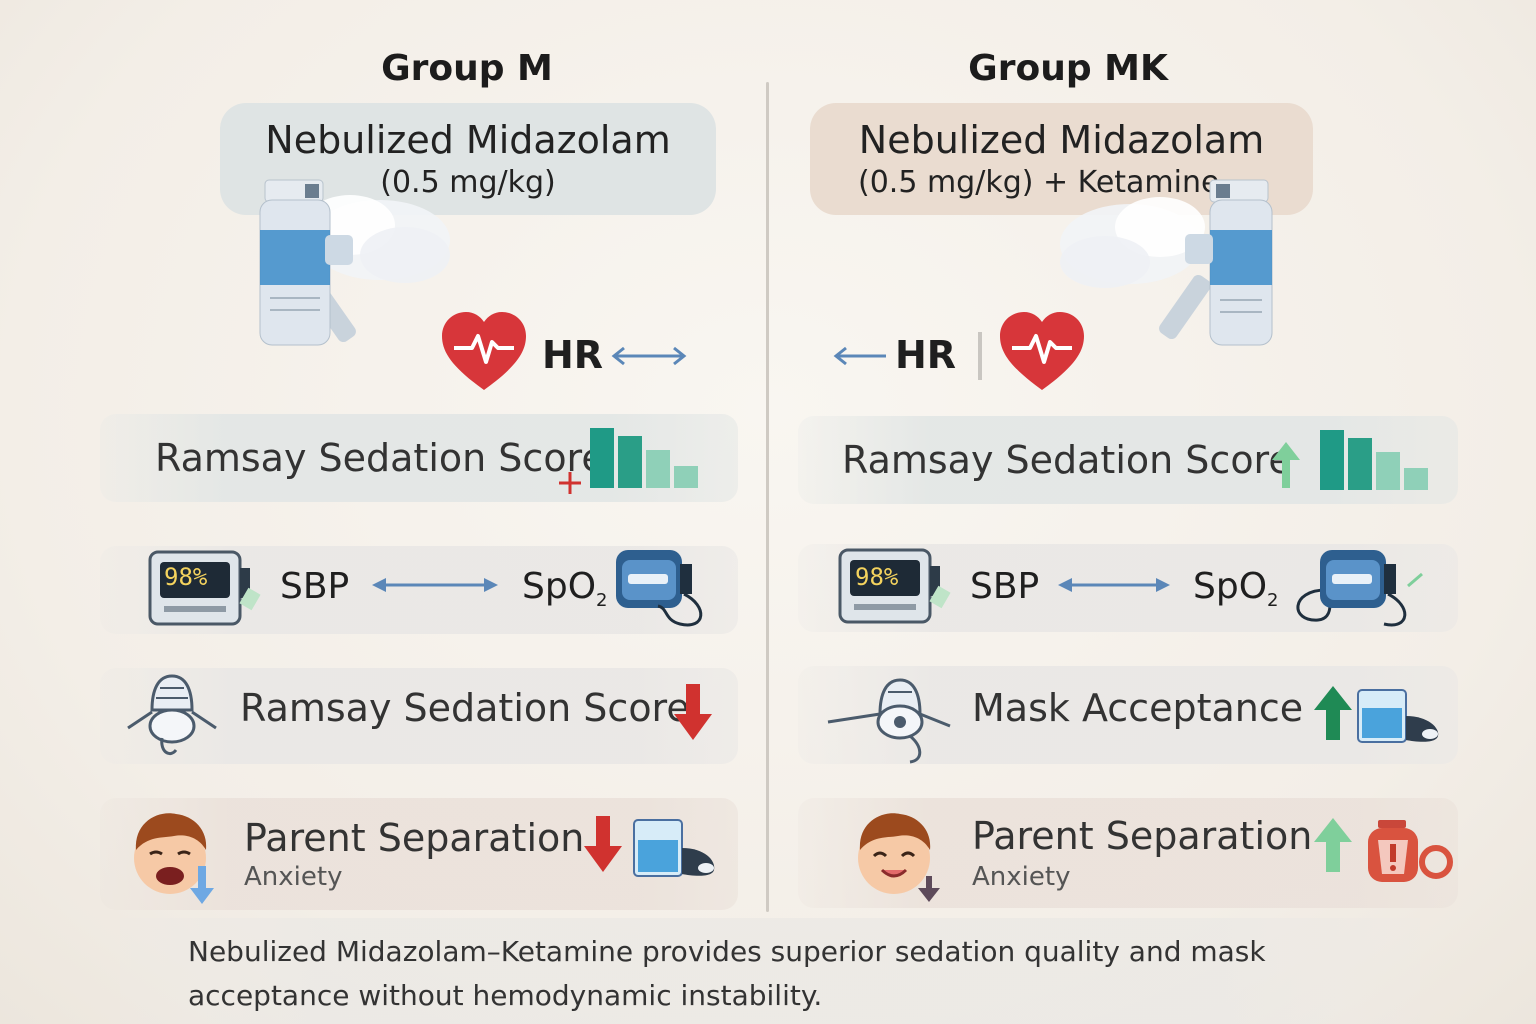 The image size is (1536, 1024). Describe the element at coordinates (1067, 460) in the screenshot. I see `group-mk-sedation-label: Ramsay Sedation Score` at that location.